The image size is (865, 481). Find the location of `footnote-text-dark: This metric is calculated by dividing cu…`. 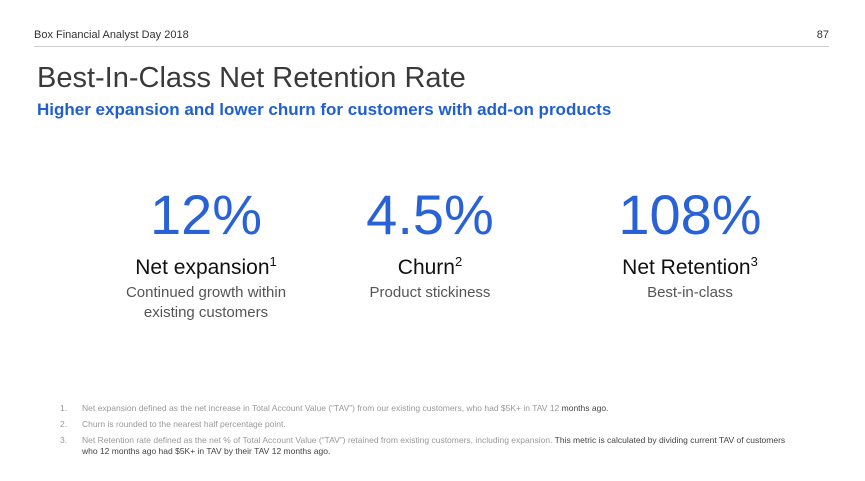

footnote-text-dark: This metric is calculated by dividing cu… is located at coordinates (434, 445).